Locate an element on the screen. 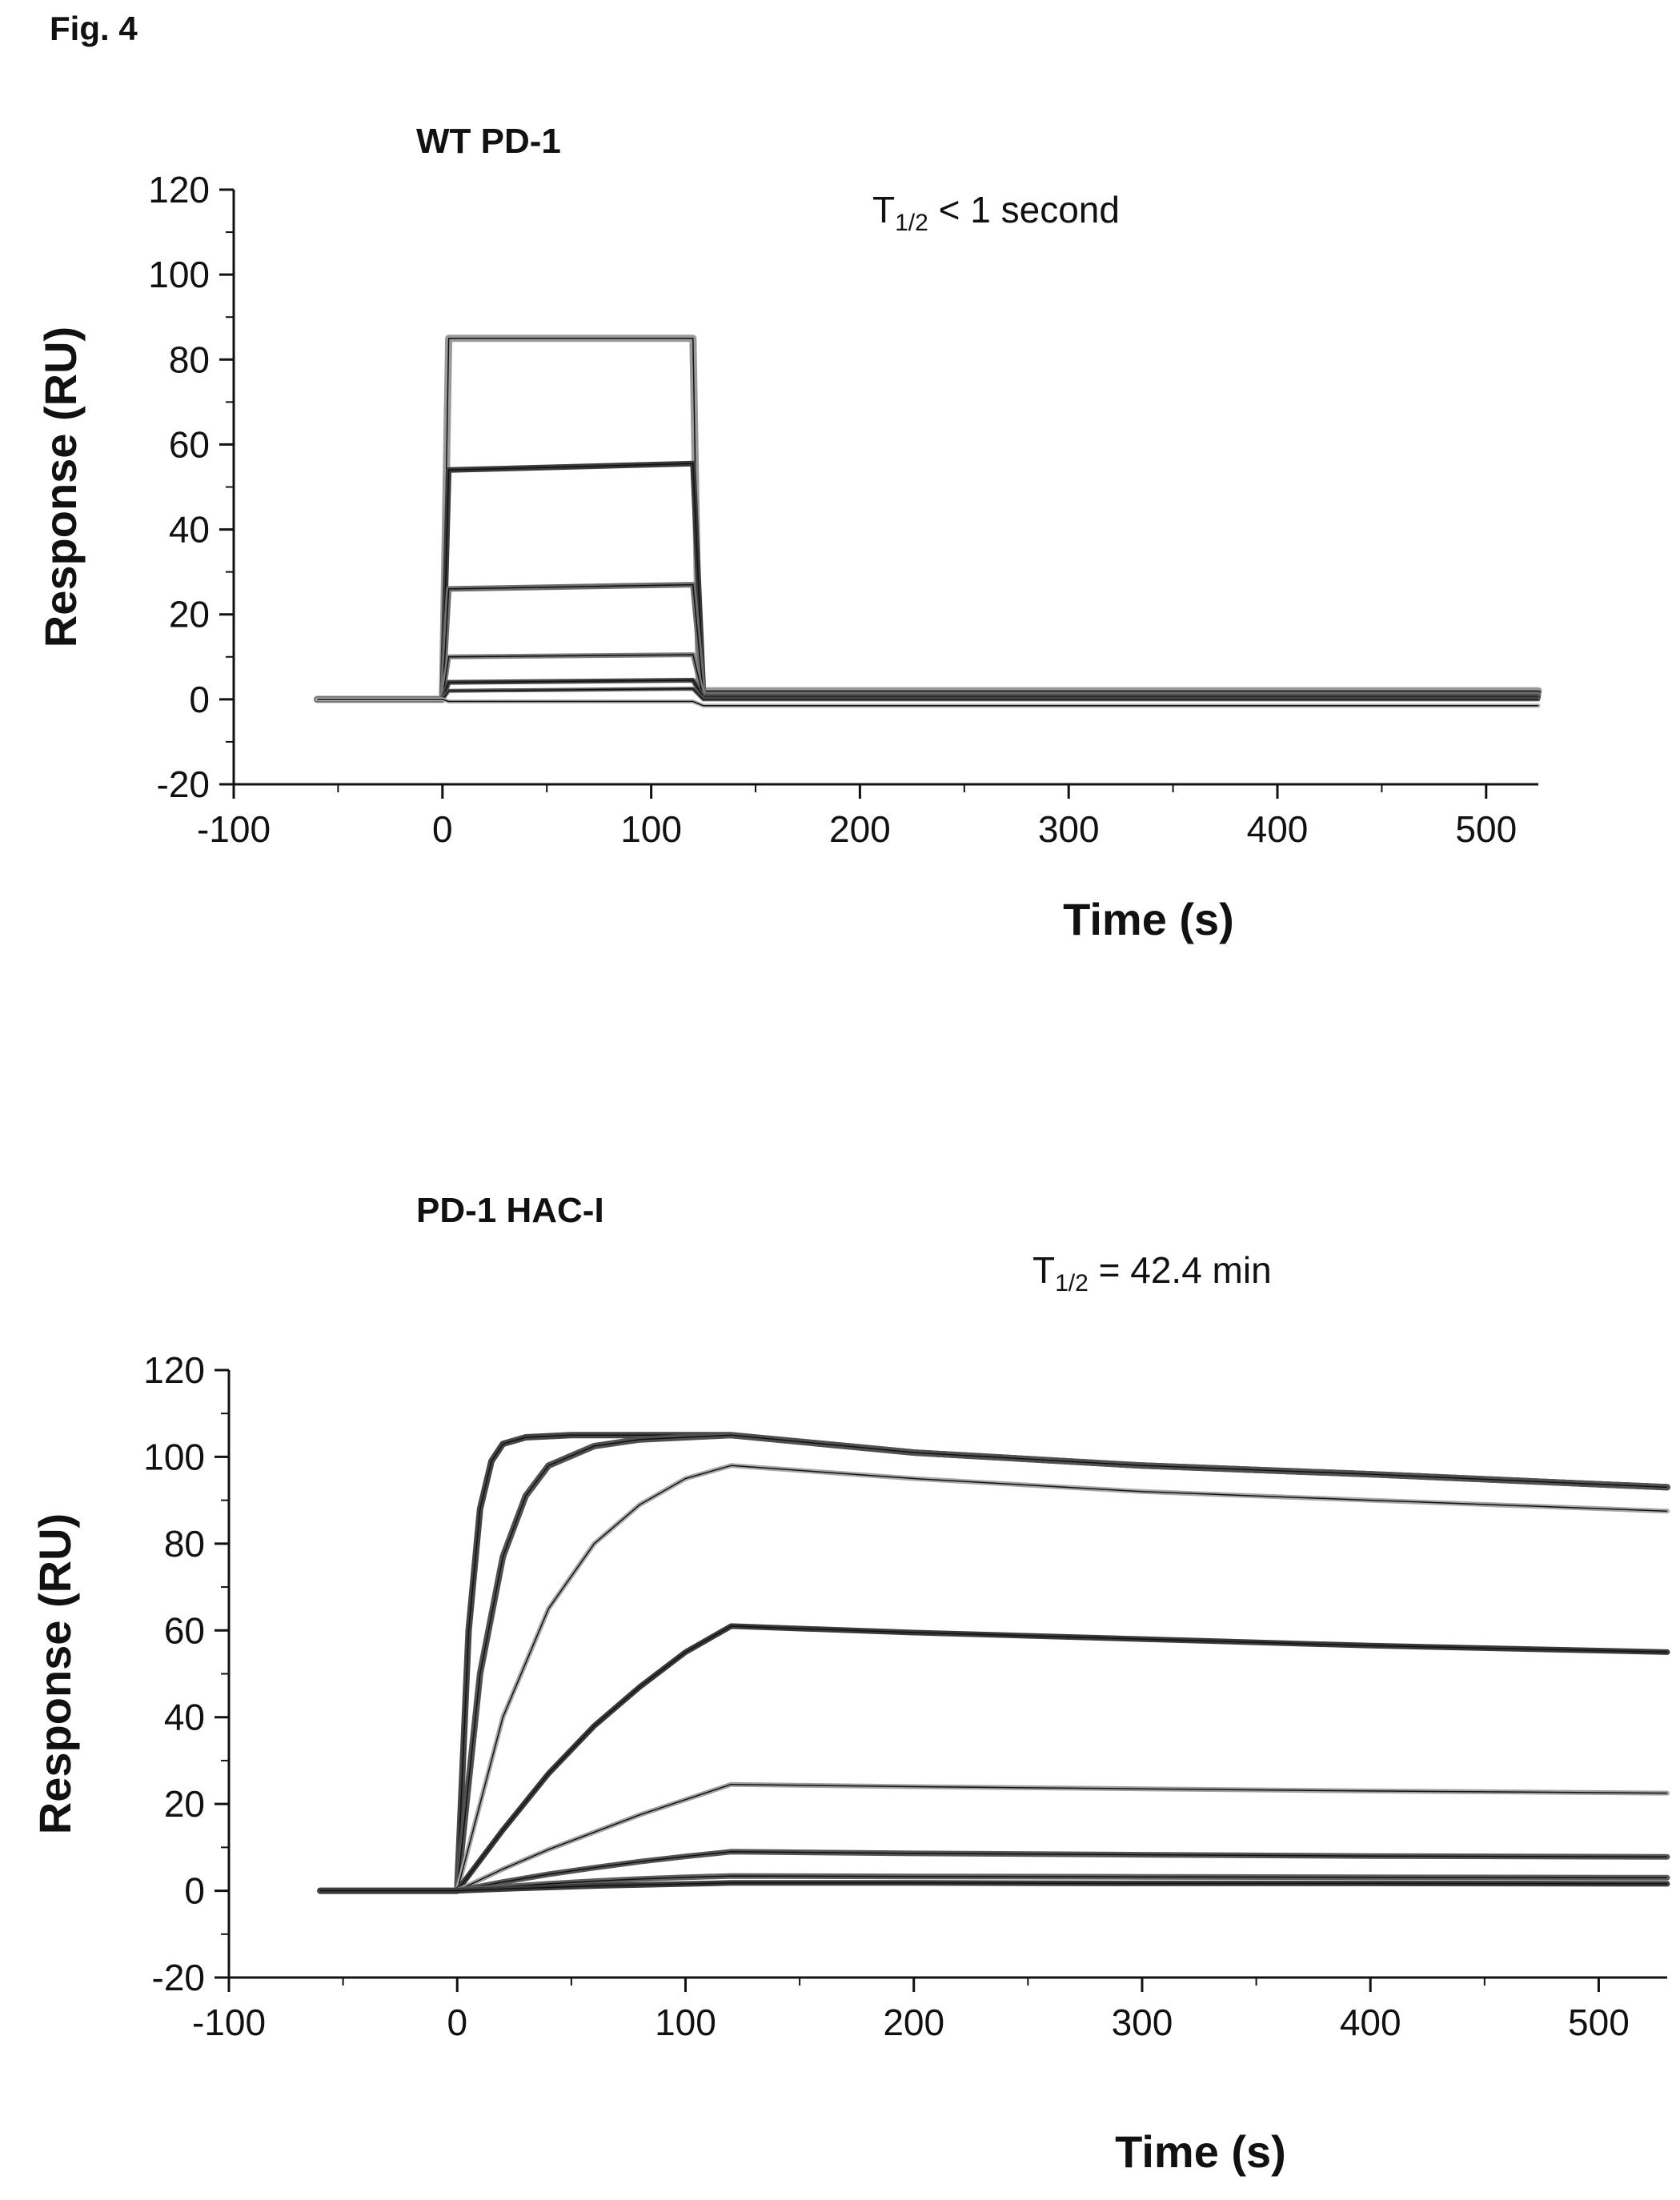 The image size is (1680, 2200). chart-title-wt-pd1: WT PD-1 is located at coordinates (489, 141).